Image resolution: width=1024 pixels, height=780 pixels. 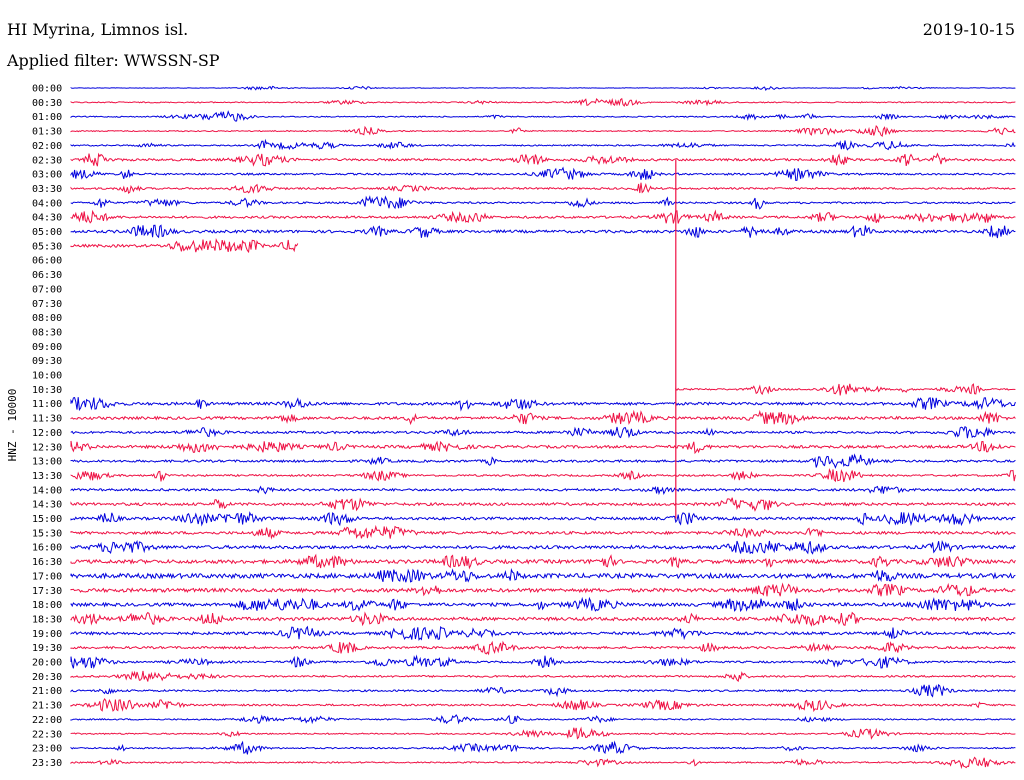 I want to click on trace-row-0130: 01:30, so click(x=524, y=131).